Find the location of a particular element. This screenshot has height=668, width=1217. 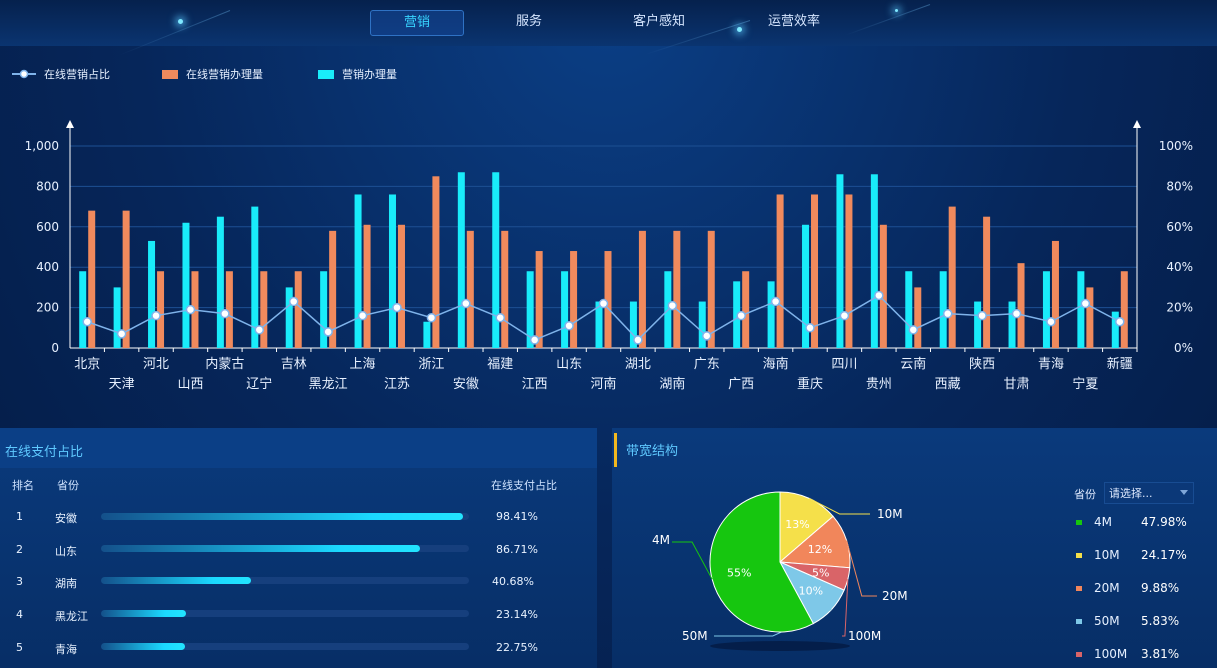

legend-item-total: 营销办理量 is located at coordinates (357, 74).